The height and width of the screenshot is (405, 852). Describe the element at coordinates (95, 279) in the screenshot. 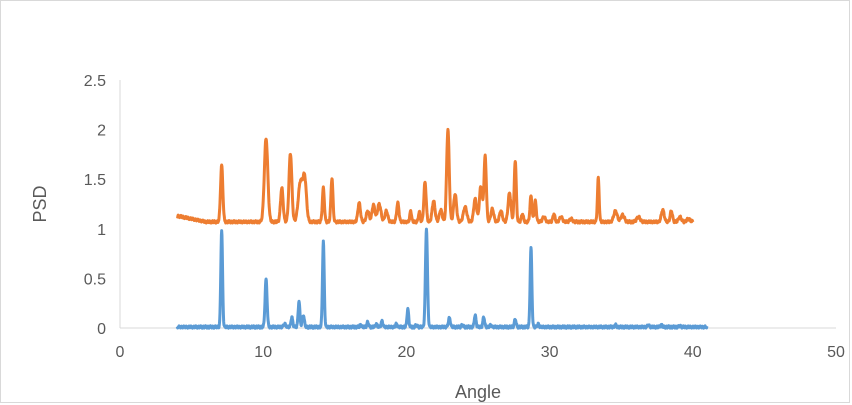

I see `y-tick-label: 0.5` at that location.